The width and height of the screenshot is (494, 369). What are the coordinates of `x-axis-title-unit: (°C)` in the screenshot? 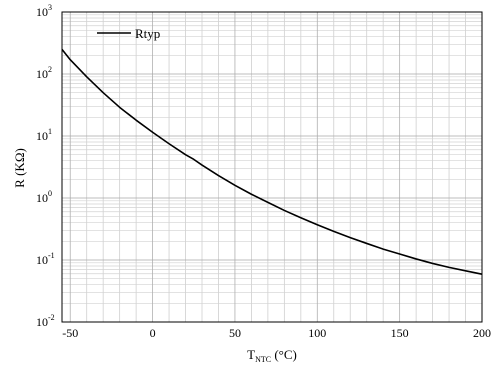 It's located at (284, 354).